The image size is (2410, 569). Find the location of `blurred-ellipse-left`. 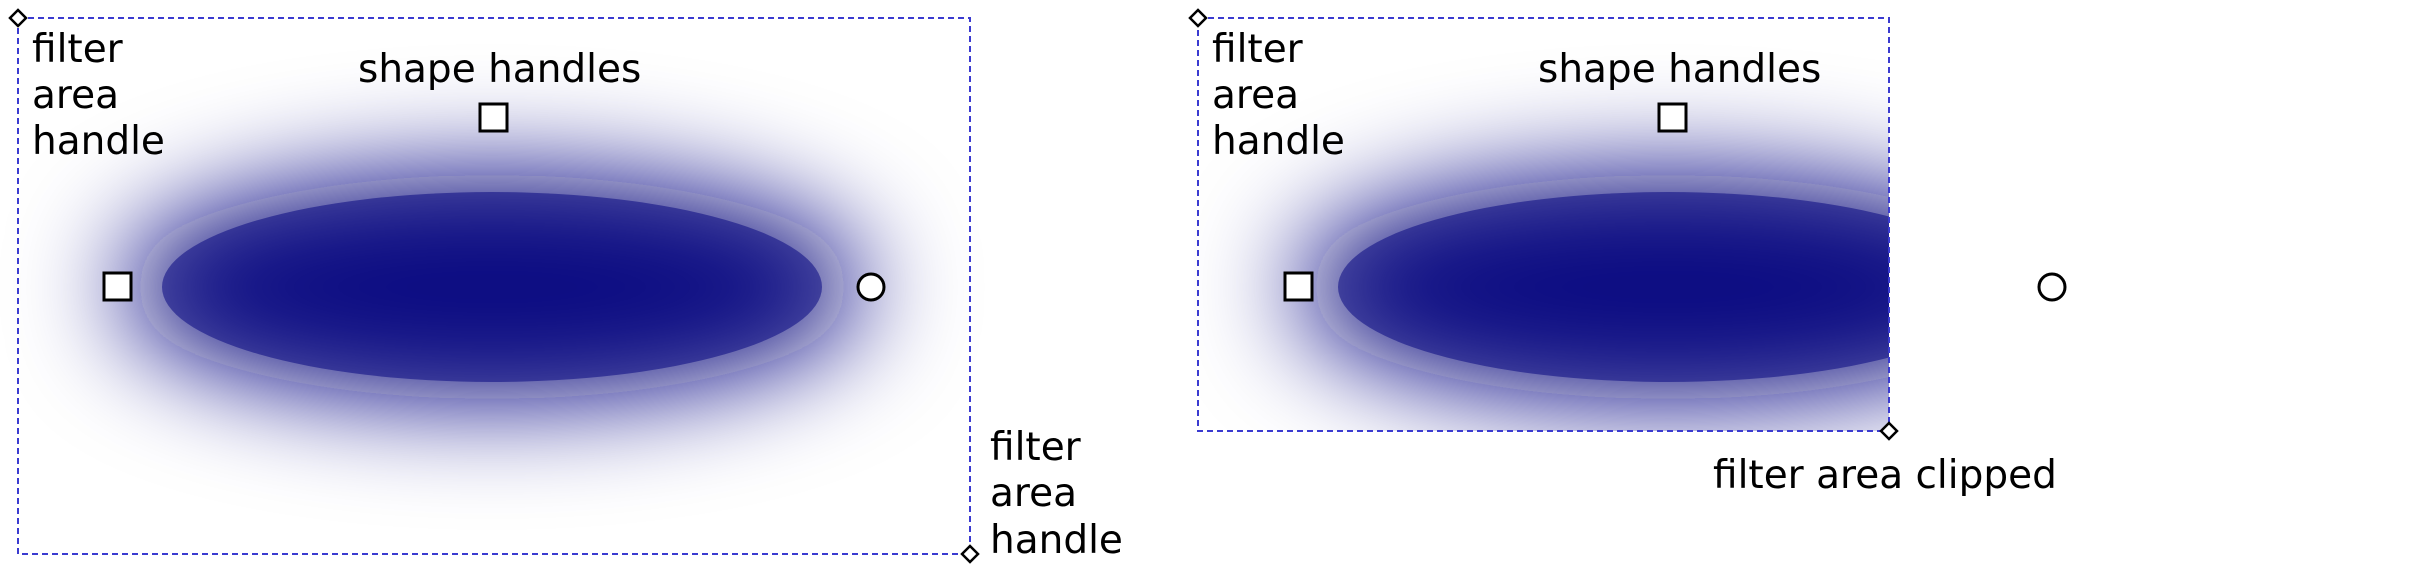

blurred-ellipse-left is located at coordinates (492, 287).